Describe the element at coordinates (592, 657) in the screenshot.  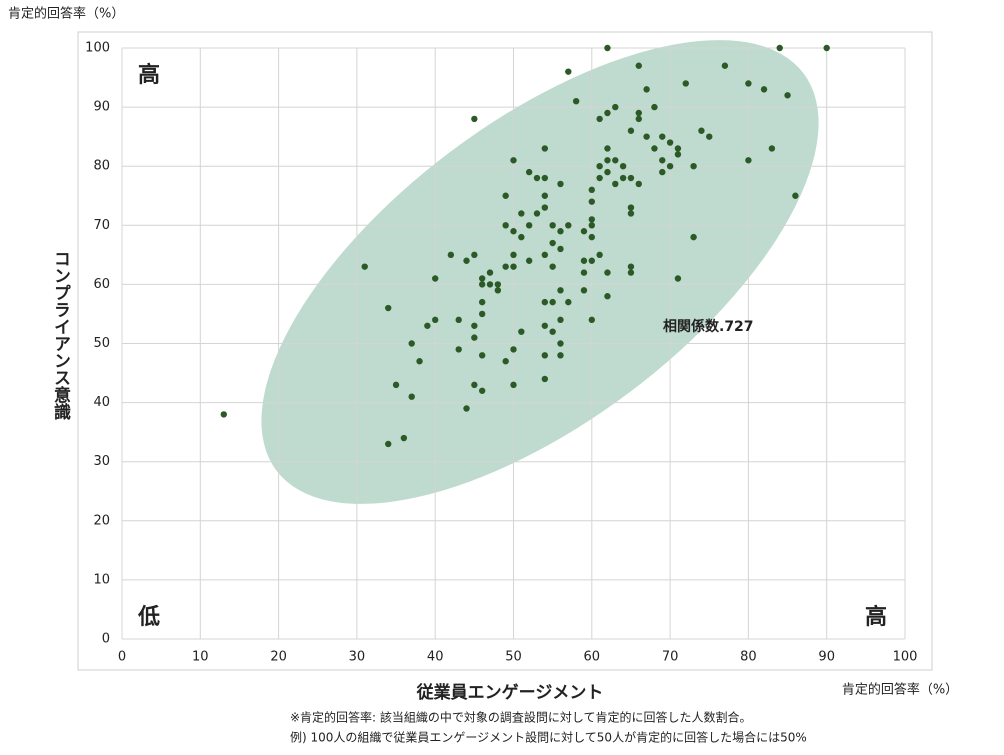
I see `x-tick-label: 60` at that location.